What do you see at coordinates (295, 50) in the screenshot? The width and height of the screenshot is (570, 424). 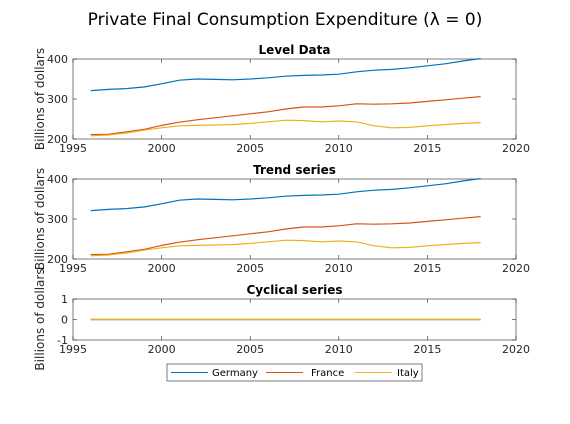 I see `axes-title-level-data: Level Data` at bounding box center [295, 50].